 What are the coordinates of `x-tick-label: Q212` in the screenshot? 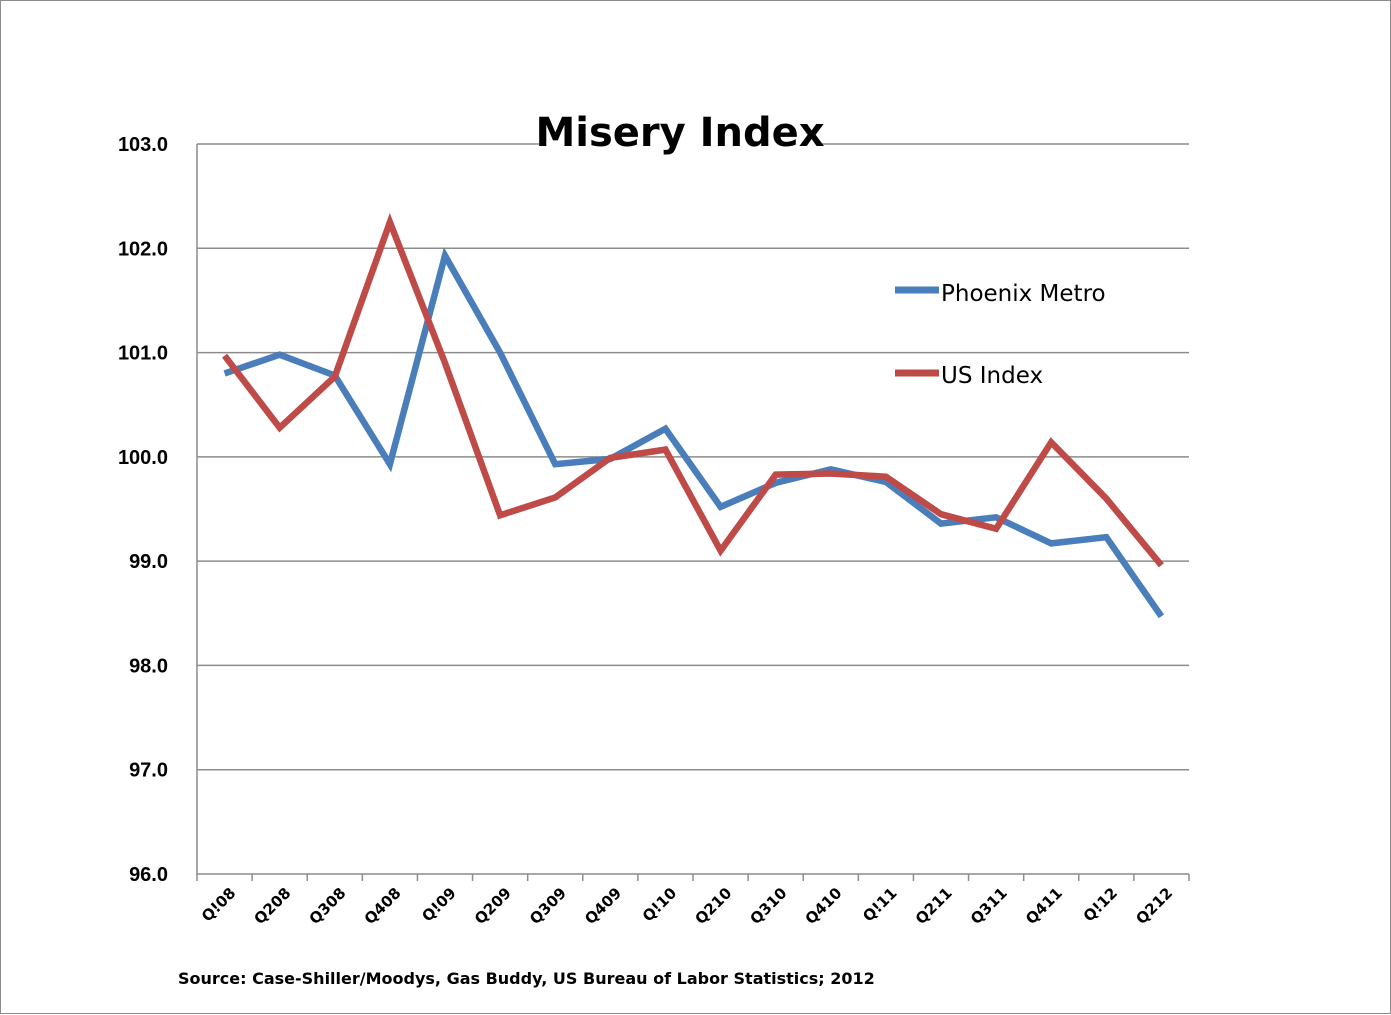 It's located at (1154, 906).